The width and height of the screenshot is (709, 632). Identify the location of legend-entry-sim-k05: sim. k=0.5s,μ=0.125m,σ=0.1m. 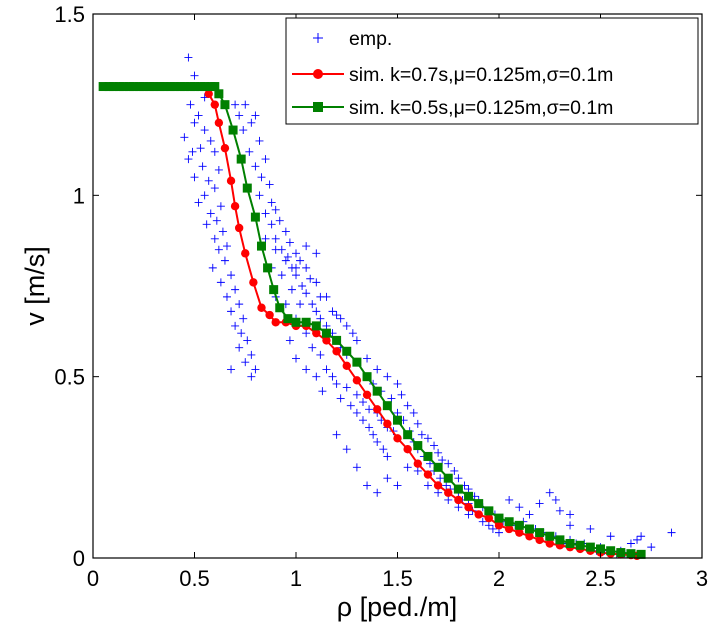
(452, 108).